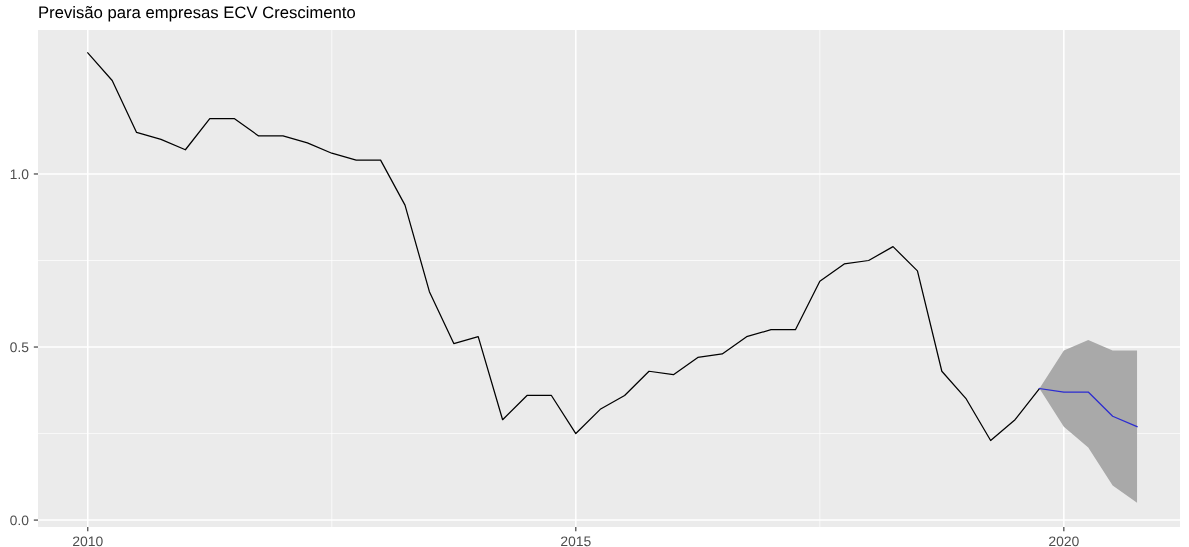  What do you see at coordinates (576, 541) in the screenshot?
I see `x-tick-label: 2015` at bounding box center [576, 541].